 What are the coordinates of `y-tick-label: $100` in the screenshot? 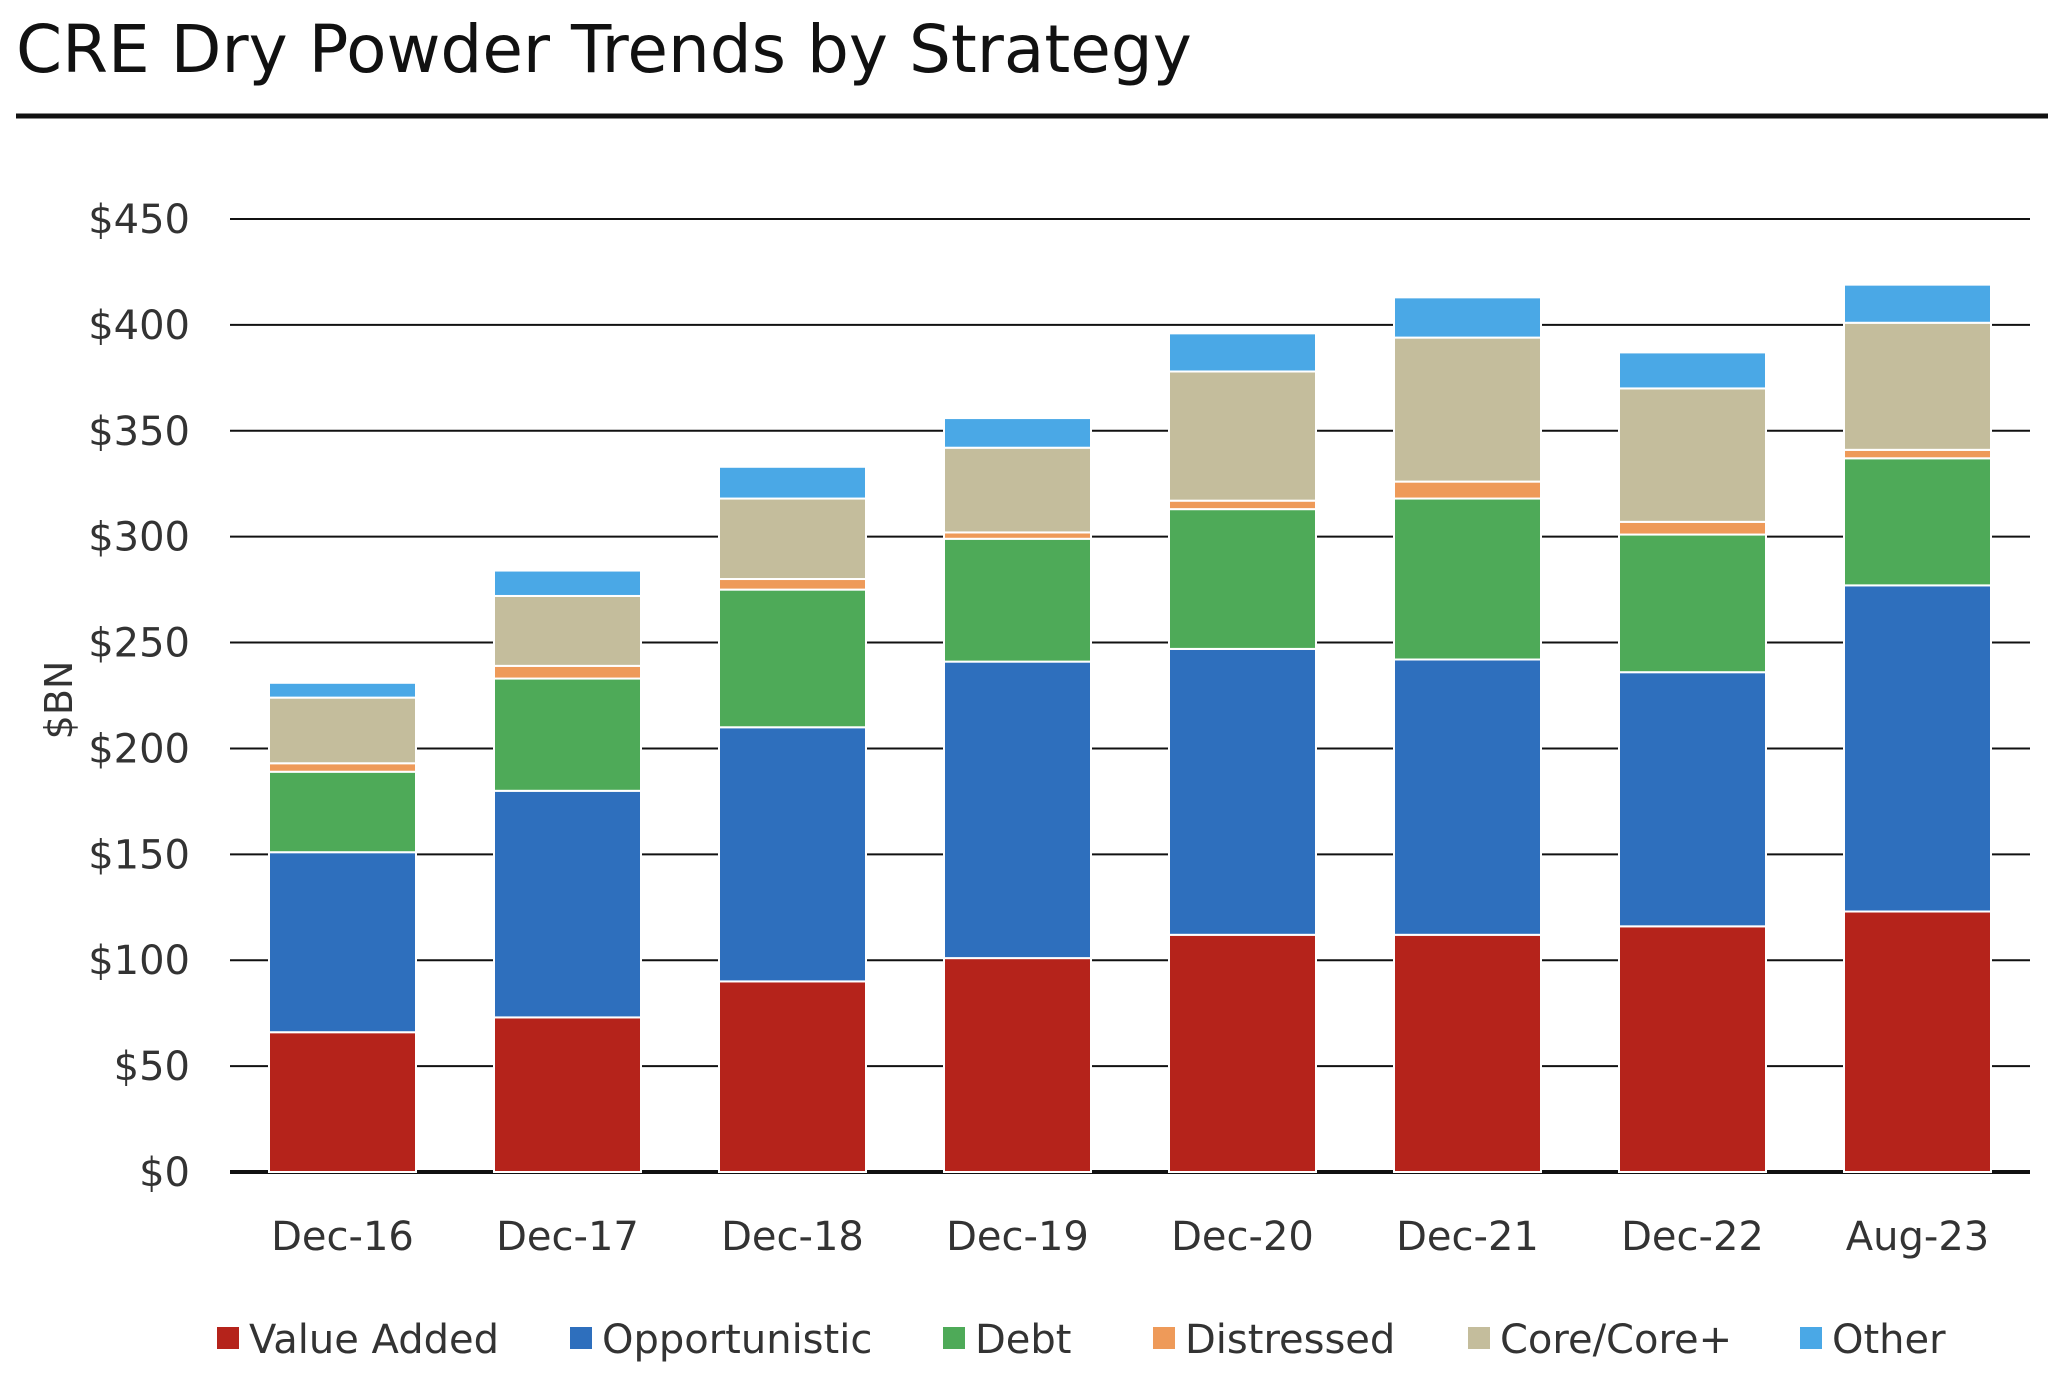 It's located at (139, 961).